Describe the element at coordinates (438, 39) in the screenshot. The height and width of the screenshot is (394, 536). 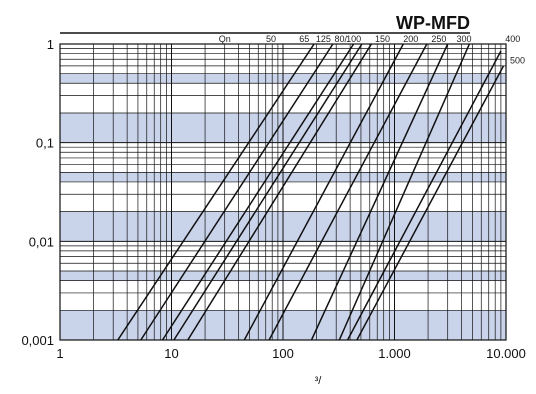
I see `series-label: 250` at that location.